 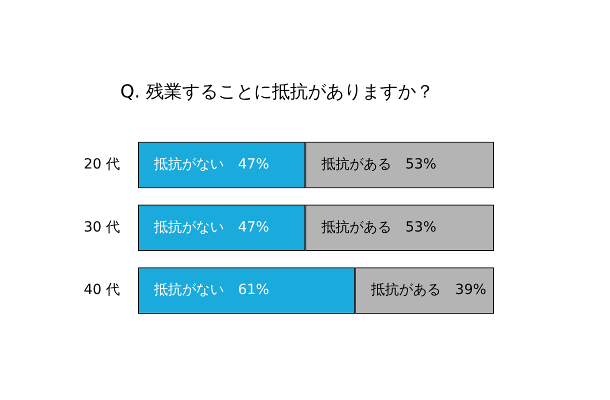 I want to click on chart-title: Q. 残業することに抵抗がありますか？, so click(x=277, y=91).